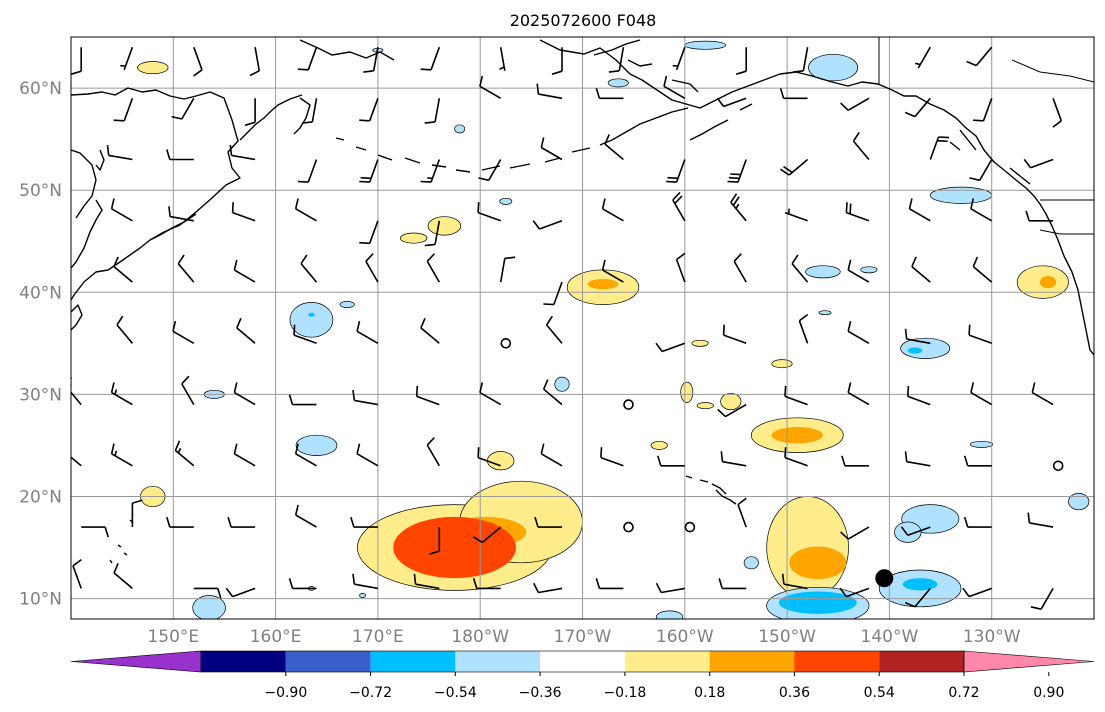 The height and width of the screenshot is (712, 1105). What do you see at coordinates (1048, 693) in the screenshot?
I see `colorbar-tick-label: 0.90` at bounding box center [1048, 693].